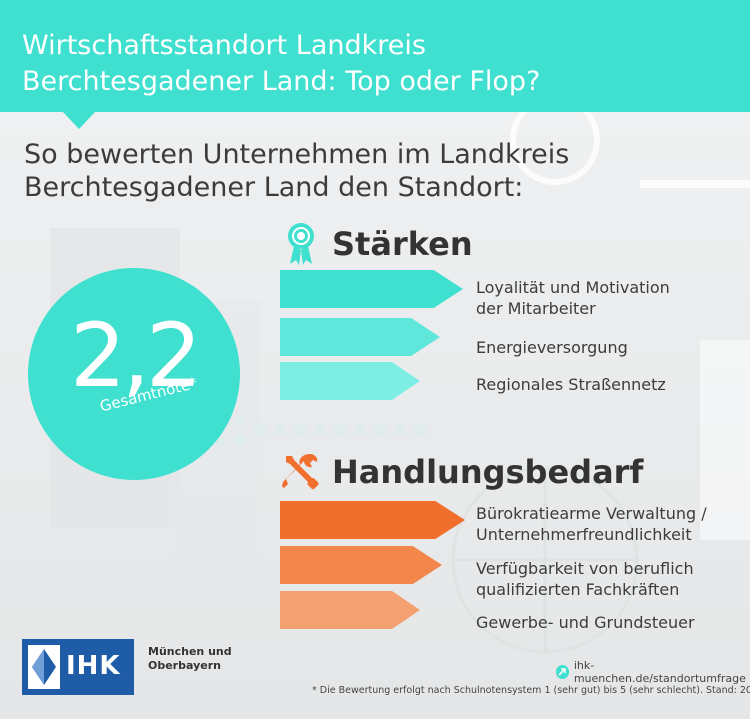  What do you see at coordinates (300, 472) in the screenshot?
I see `tools-icon` at bounding box center [300, 472].